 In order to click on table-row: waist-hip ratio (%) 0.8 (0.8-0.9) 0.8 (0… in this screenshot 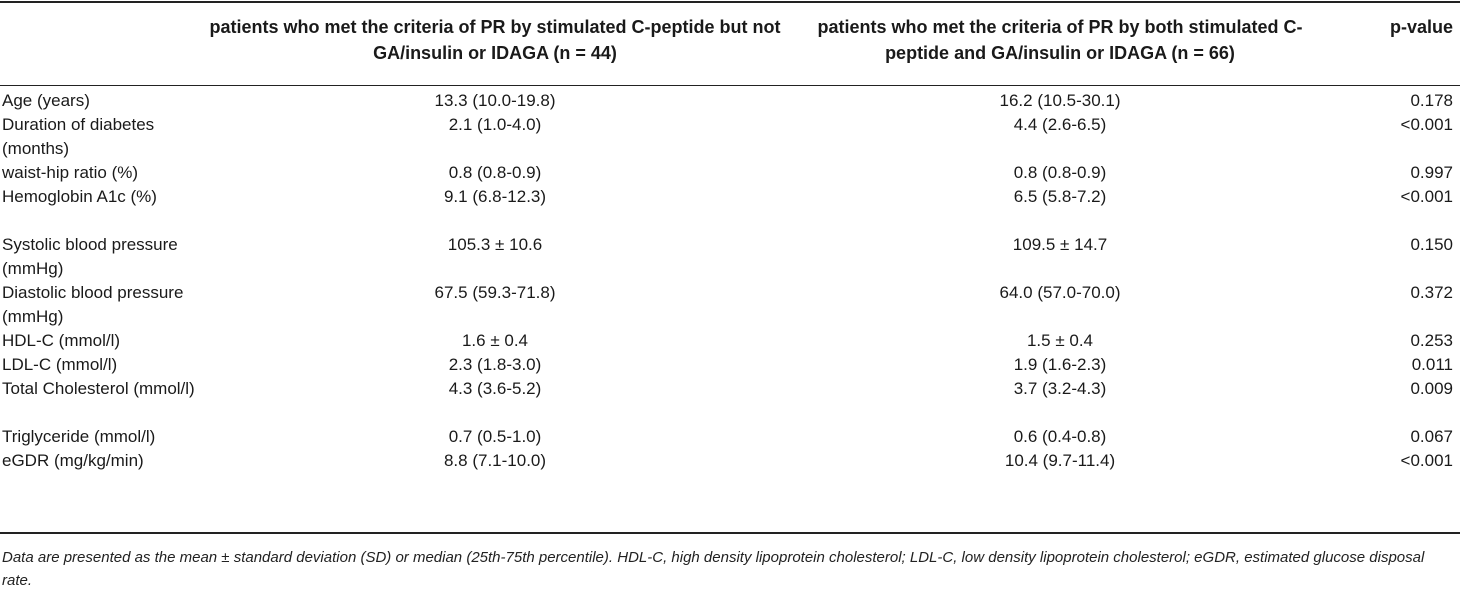, I will do `click(730, 173)`.